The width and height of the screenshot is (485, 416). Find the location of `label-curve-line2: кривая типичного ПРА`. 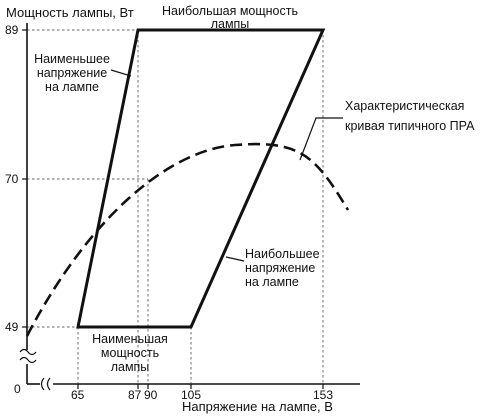

label-curve-line2: кривая типичного ПРА is located at coordinates (410, 126).